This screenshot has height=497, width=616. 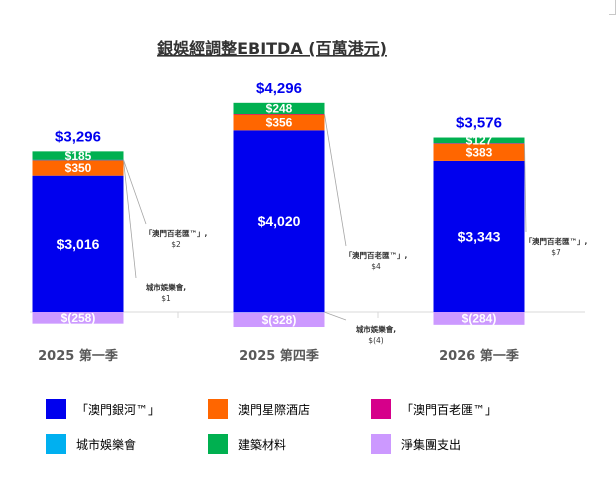 What do you see at coordinates (479, 123) in the screenshot?
I see `total-label: $3,576` at bounding box center [479, 123].